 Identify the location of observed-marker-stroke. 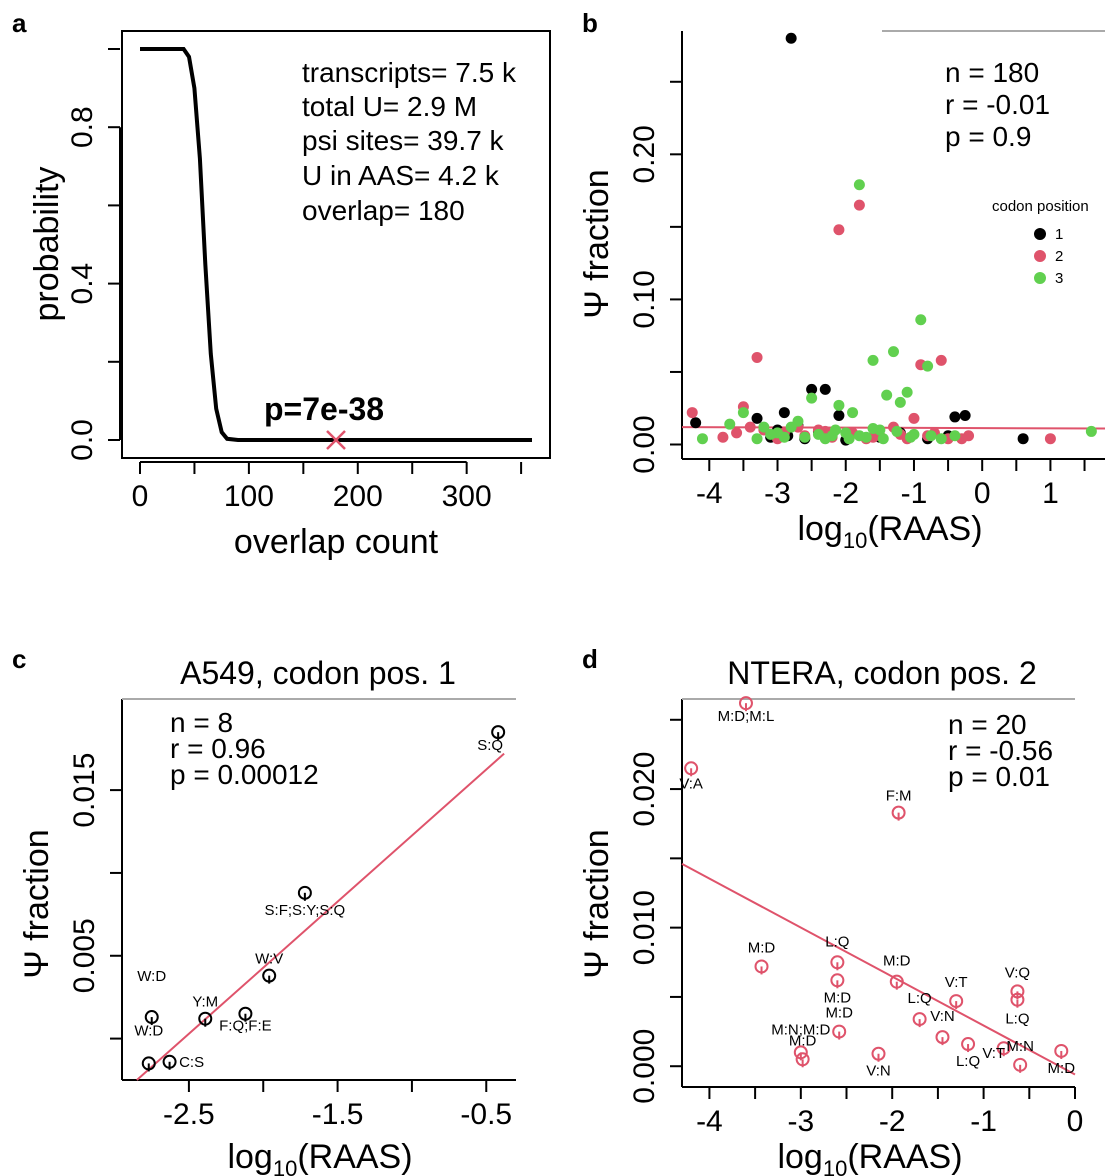
(336, 440).